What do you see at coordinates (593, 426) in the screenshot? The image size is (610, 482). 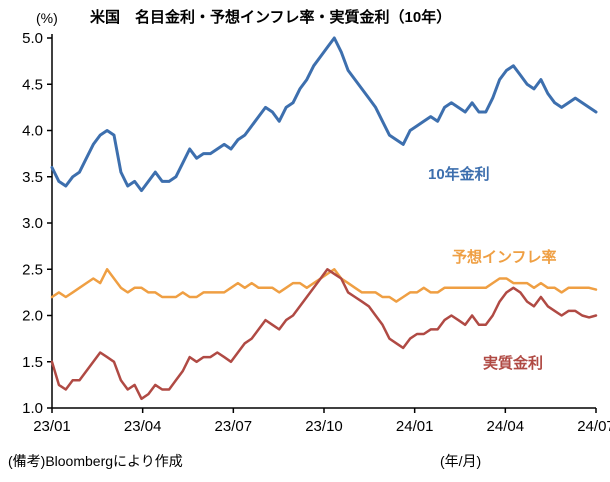 I see `svg-text: 24/07` at bounding box center [593, 426].